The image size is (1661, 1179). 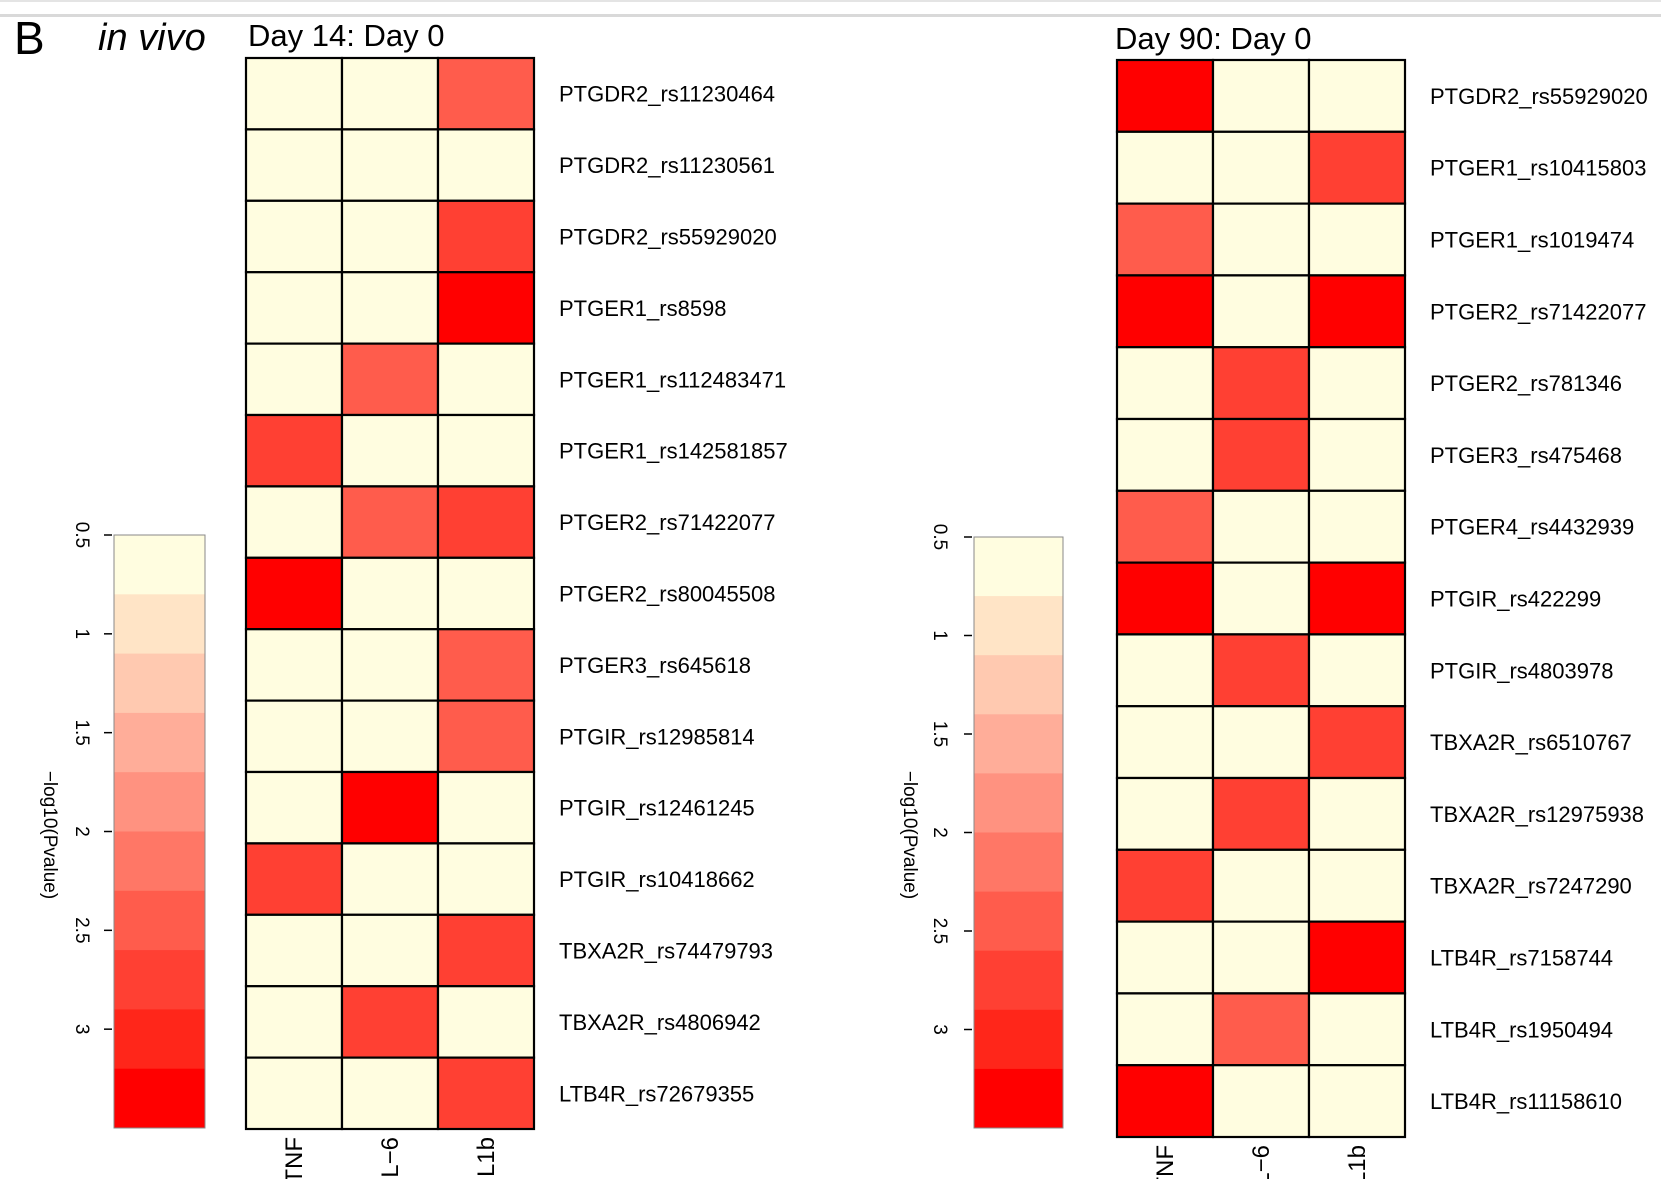 I want to click on row-label: PTGER1_rs142581857, so click(x=673, y=451).